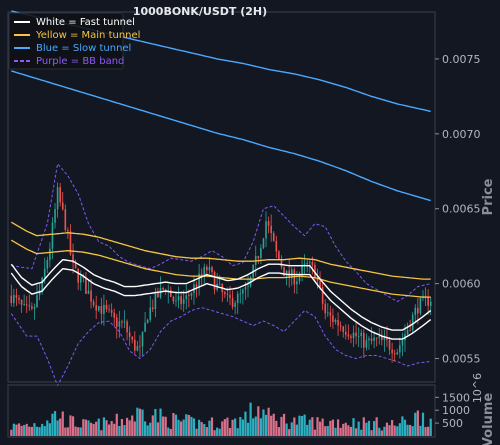  I want to click on volume-panel-frame, so click(221, 411).